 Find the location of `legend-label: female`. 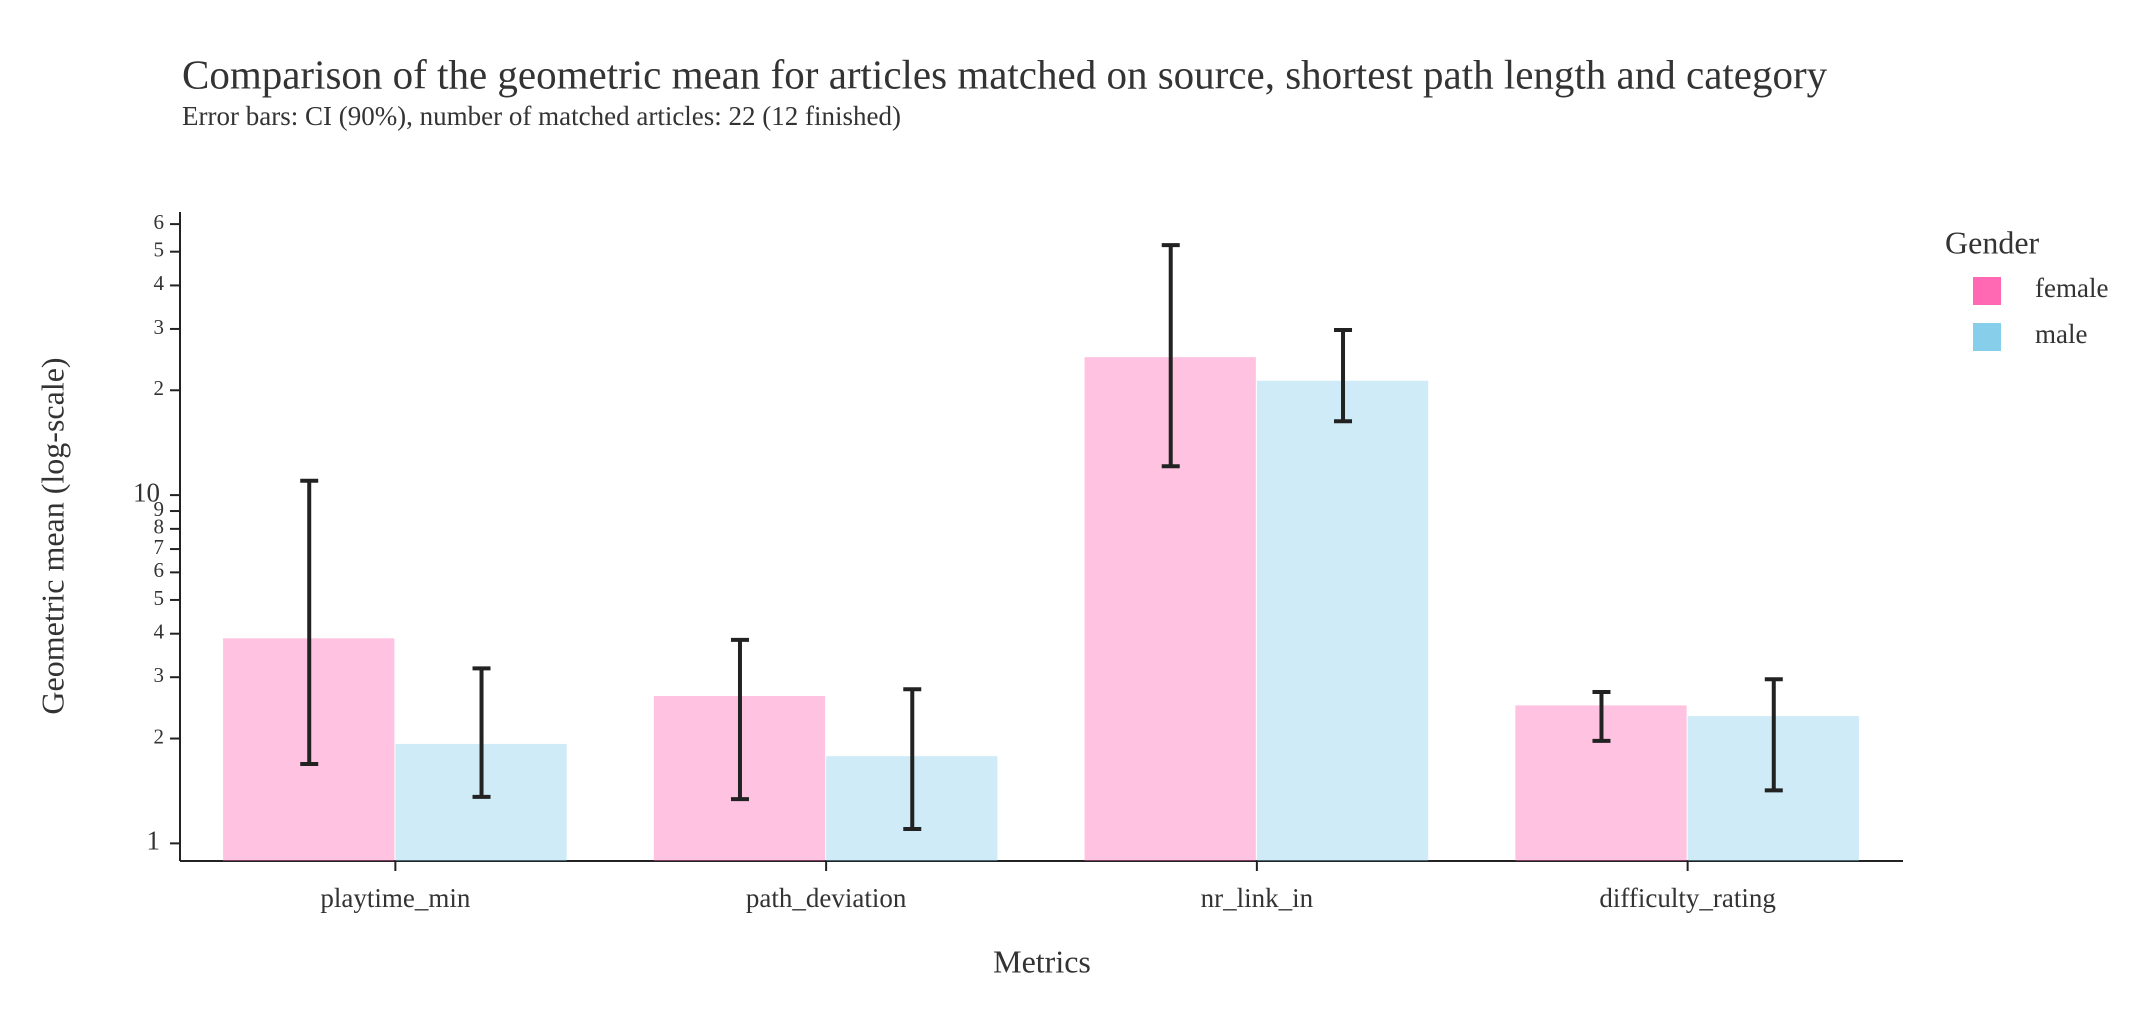

legend-label: female is located at coordinates (2071, 288).